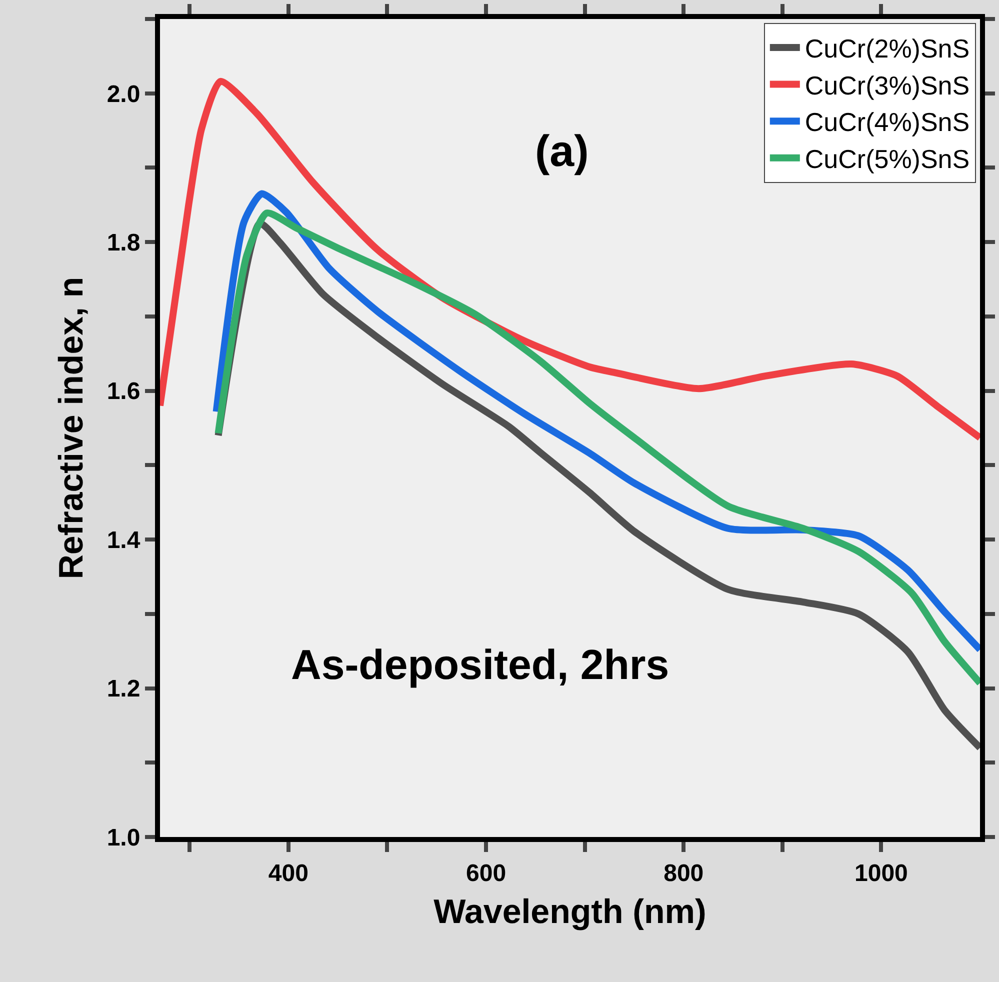 This screenshot has height=982, width=999. Describe the element at coordinates (71, 428) in the screenshot. I see `y-axis-title: Refractive index, n` at that location.